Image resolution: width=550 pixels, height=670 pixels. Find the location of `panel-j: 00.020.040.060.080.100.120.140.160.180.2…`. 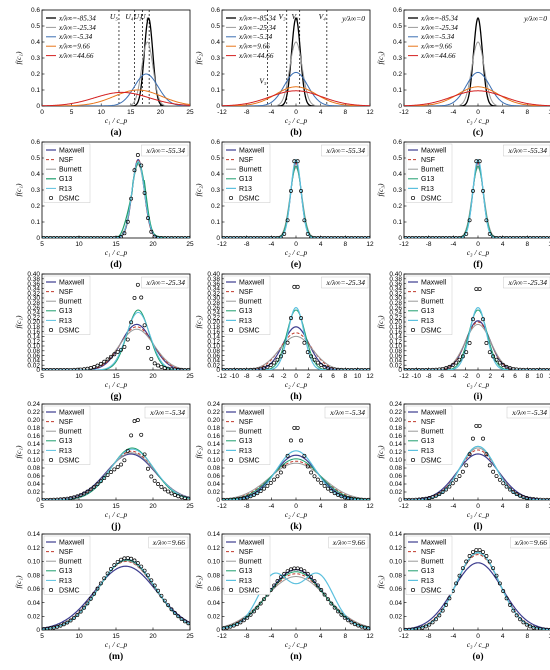

panel-j: 00.020.040.060.080.100.120.140.160.180.2… is located at coordinates (104, 466).